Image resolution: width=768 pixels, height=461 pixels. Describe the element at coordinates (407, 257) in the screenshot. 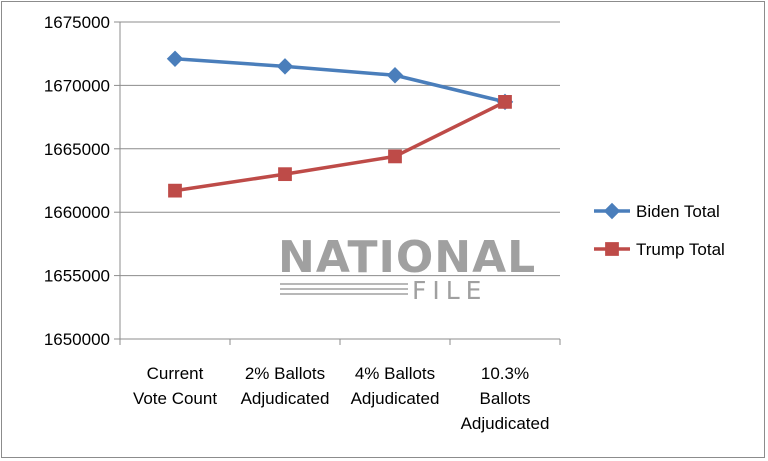

I see `watermark-line1: NATIONAL` at that location.